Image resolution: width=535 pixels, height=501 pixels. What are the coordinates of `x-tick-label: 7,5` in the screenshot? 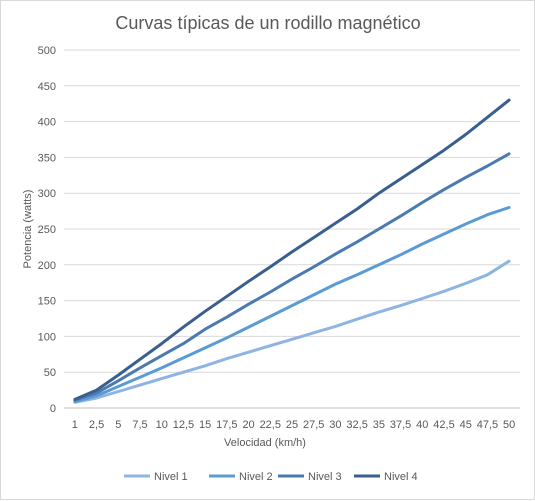 It's located at (139, 425).